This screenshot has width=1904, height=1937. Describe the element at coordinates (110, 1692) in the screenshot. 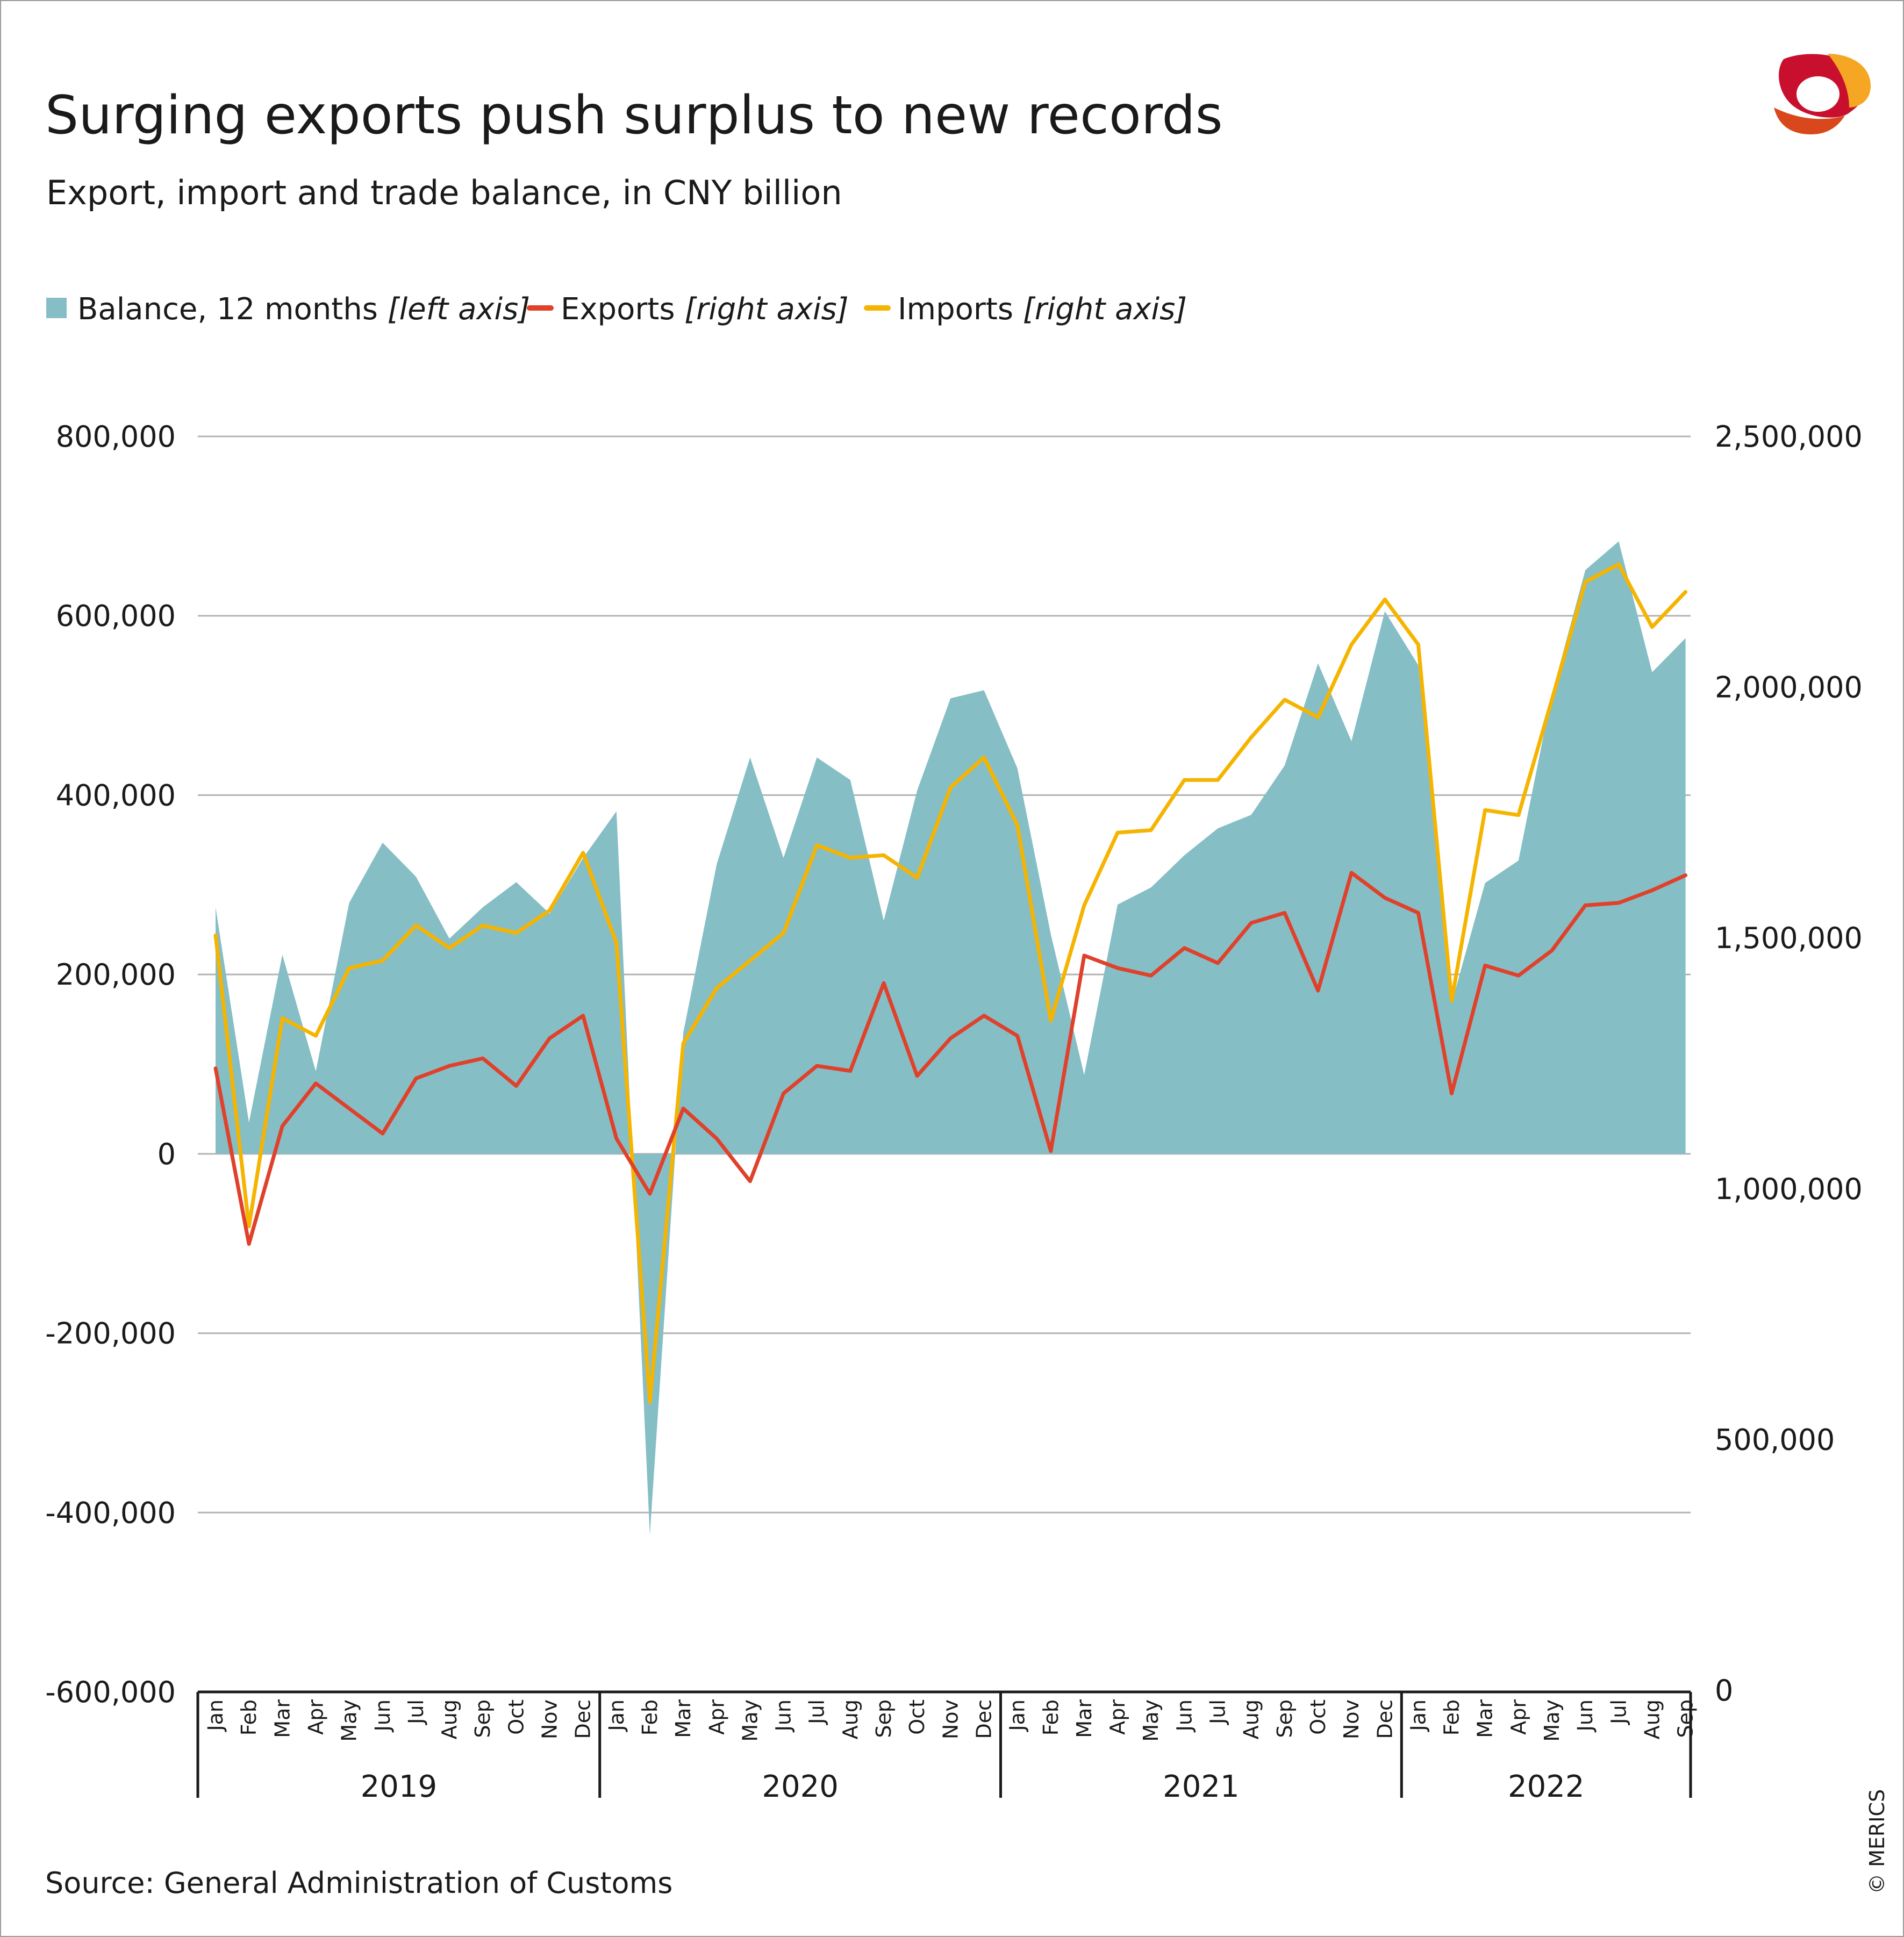

I see `left-tick-label: -600,000` at that location.